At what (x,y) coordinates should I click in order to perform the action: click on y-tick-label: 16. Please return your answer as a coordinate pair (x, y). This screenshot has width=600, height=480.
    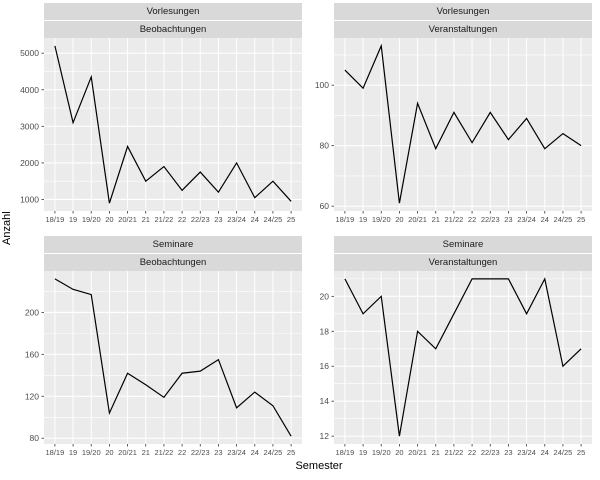
    Looking at the image, I should click on (325, 366).